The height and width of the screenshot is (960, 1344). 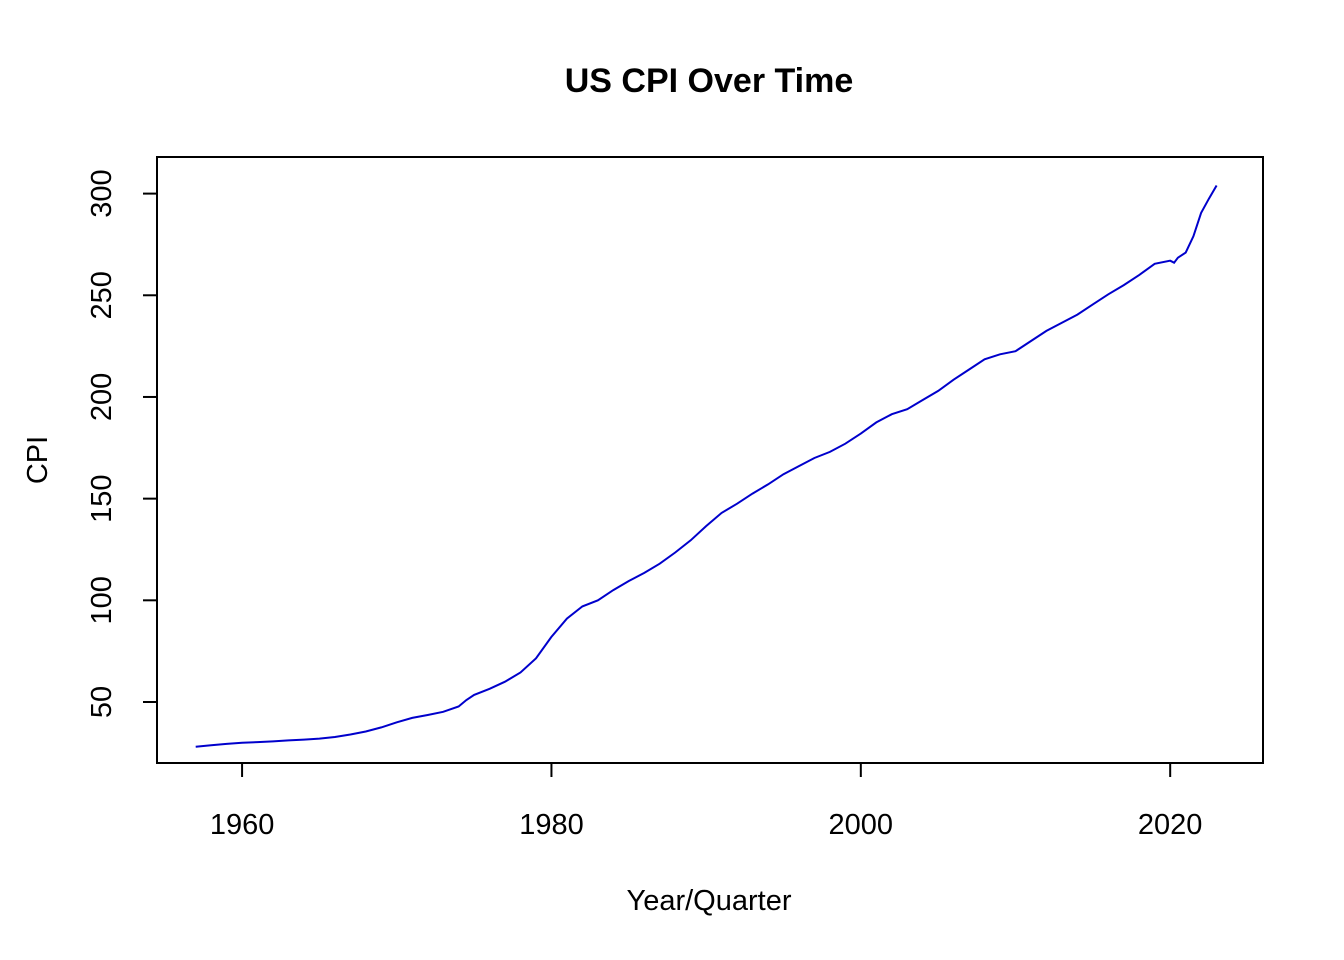 I want to click on y-tick-label: 300, so click(x=102, y=193).